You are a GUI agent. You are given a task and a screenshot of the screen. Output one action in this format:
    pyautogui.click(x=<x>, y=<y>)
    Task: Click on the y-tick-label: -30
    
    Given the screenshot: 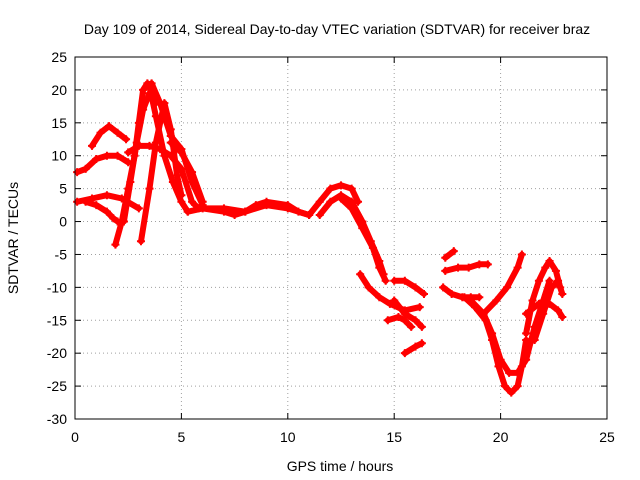 What is the action you would take?
    pyautogui.click(x=57, y=419)
    